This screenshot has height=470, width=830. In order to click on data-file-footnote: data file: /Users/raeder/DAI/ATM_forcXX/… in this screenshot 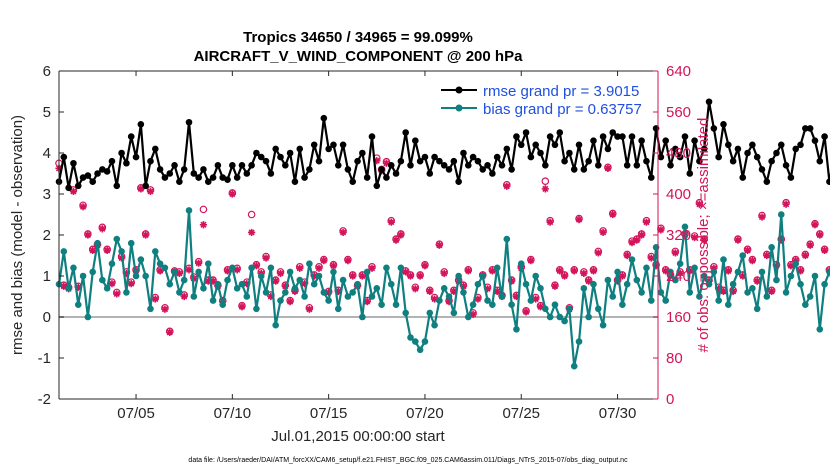, I will do `click(408, 460)`.